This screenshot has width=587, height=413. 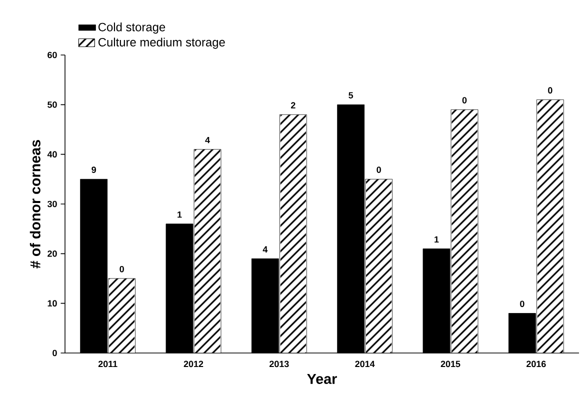 I want to click on y-tick-label: 60, so click(x=52, y=55).